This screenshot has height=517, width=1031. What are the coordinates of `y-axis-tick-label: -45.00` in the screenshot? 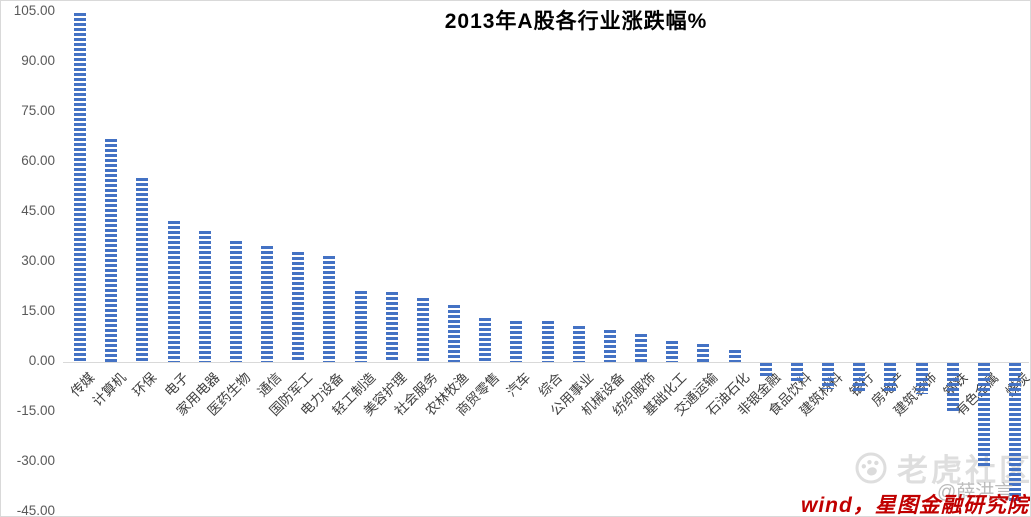 It's located at (35, 510).